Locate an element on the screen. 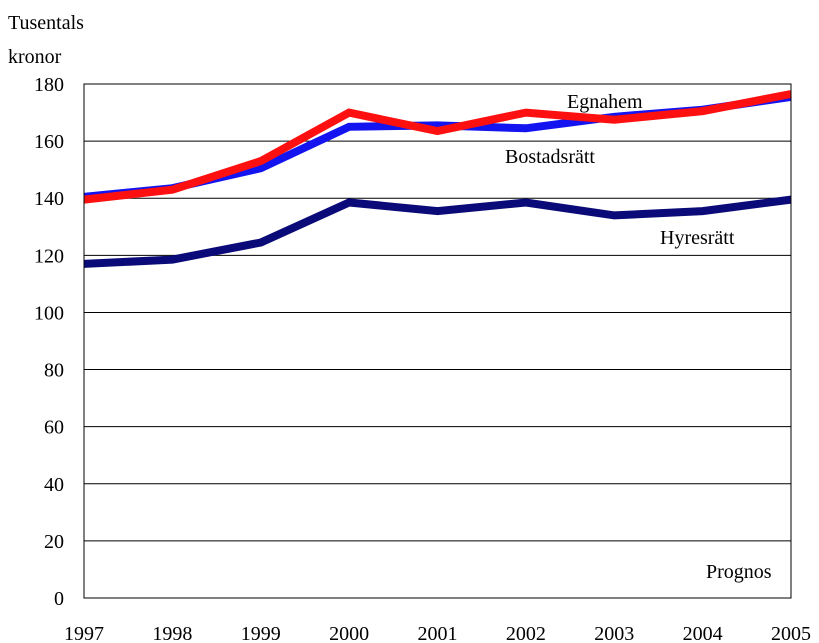 This screenshot has height=643, width=819. x-tick-label: 1997 is located at coordinates (84, 633).